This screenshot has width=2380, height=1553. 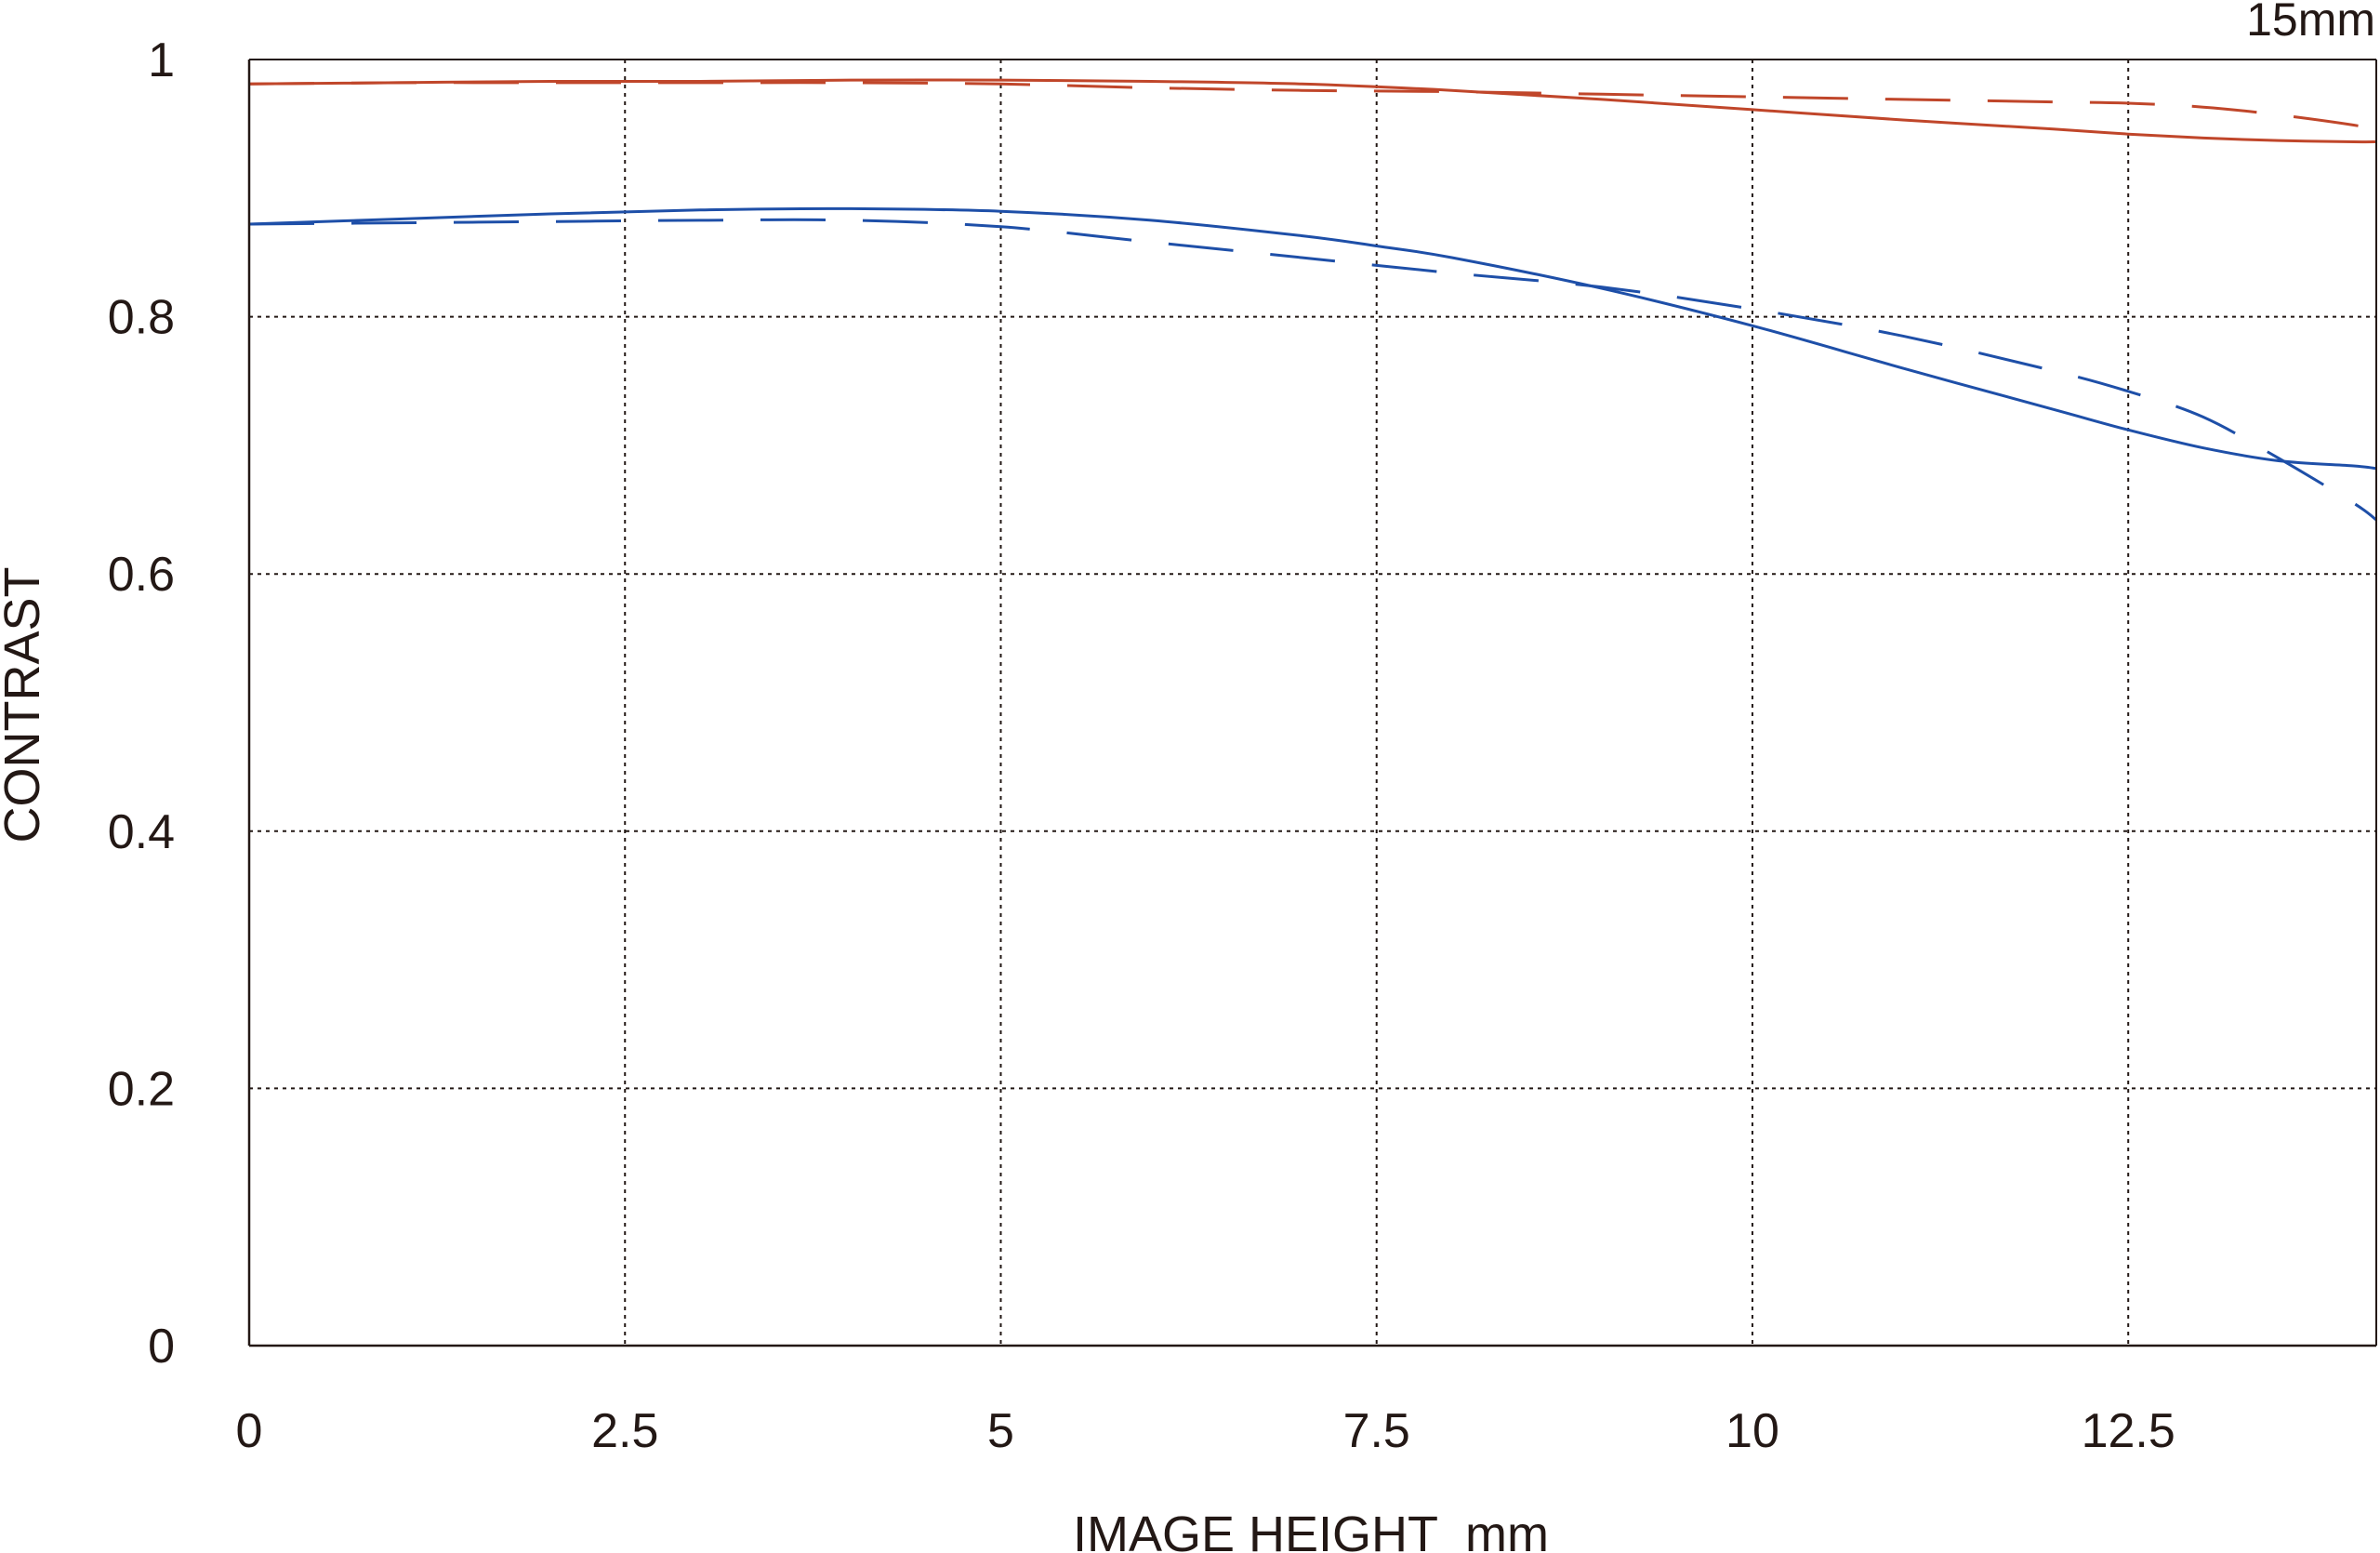 What do you see at coordinates (2310, 23) in the screenshot?
I see `focal-length-label: 15mm` at bounding box center [2310, 23].